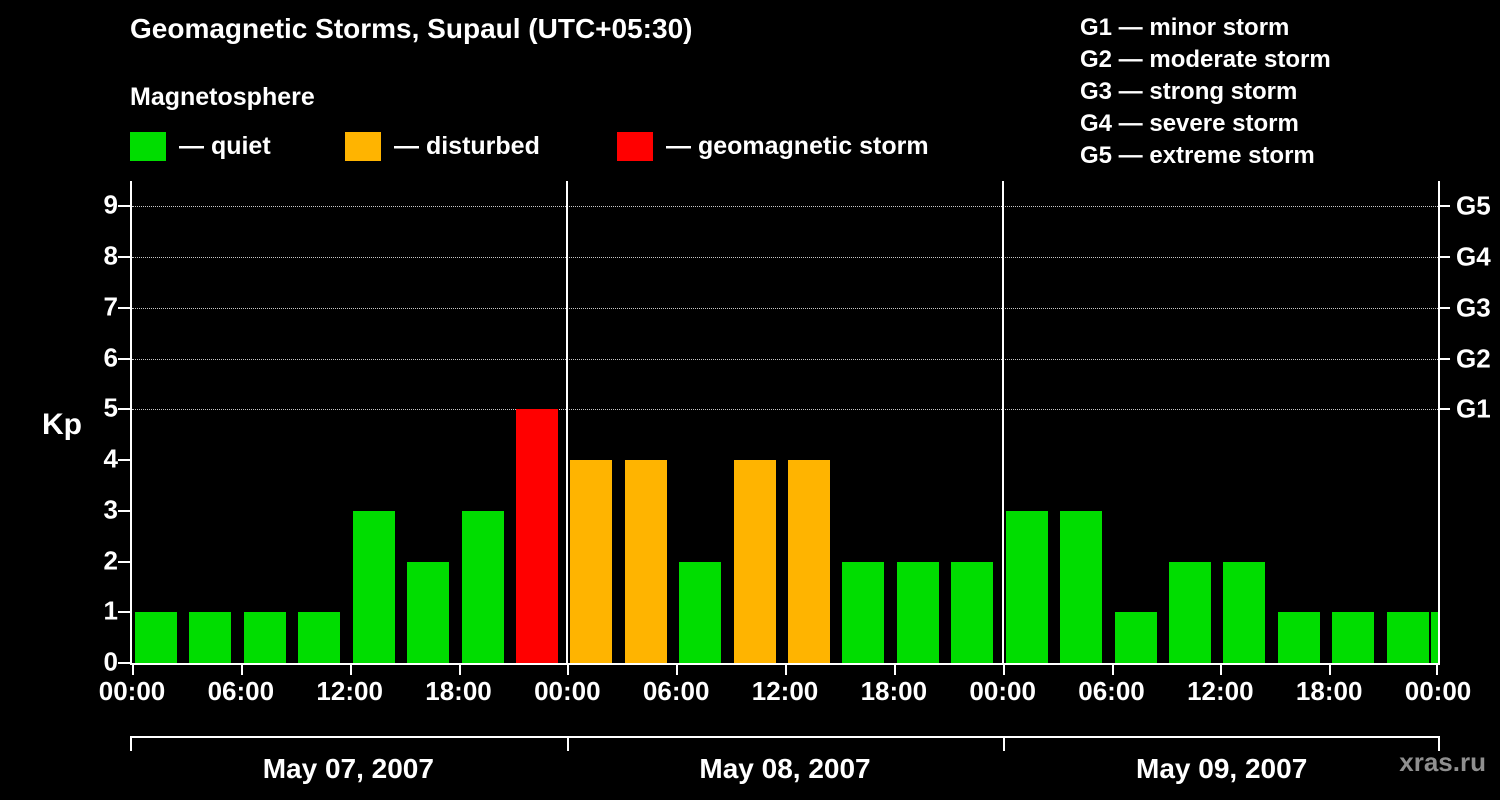 Image resolution: width=1500 pixels, height=800 pixels. I want to click on legend-item-quiet: — quiet, so click(200, 146).